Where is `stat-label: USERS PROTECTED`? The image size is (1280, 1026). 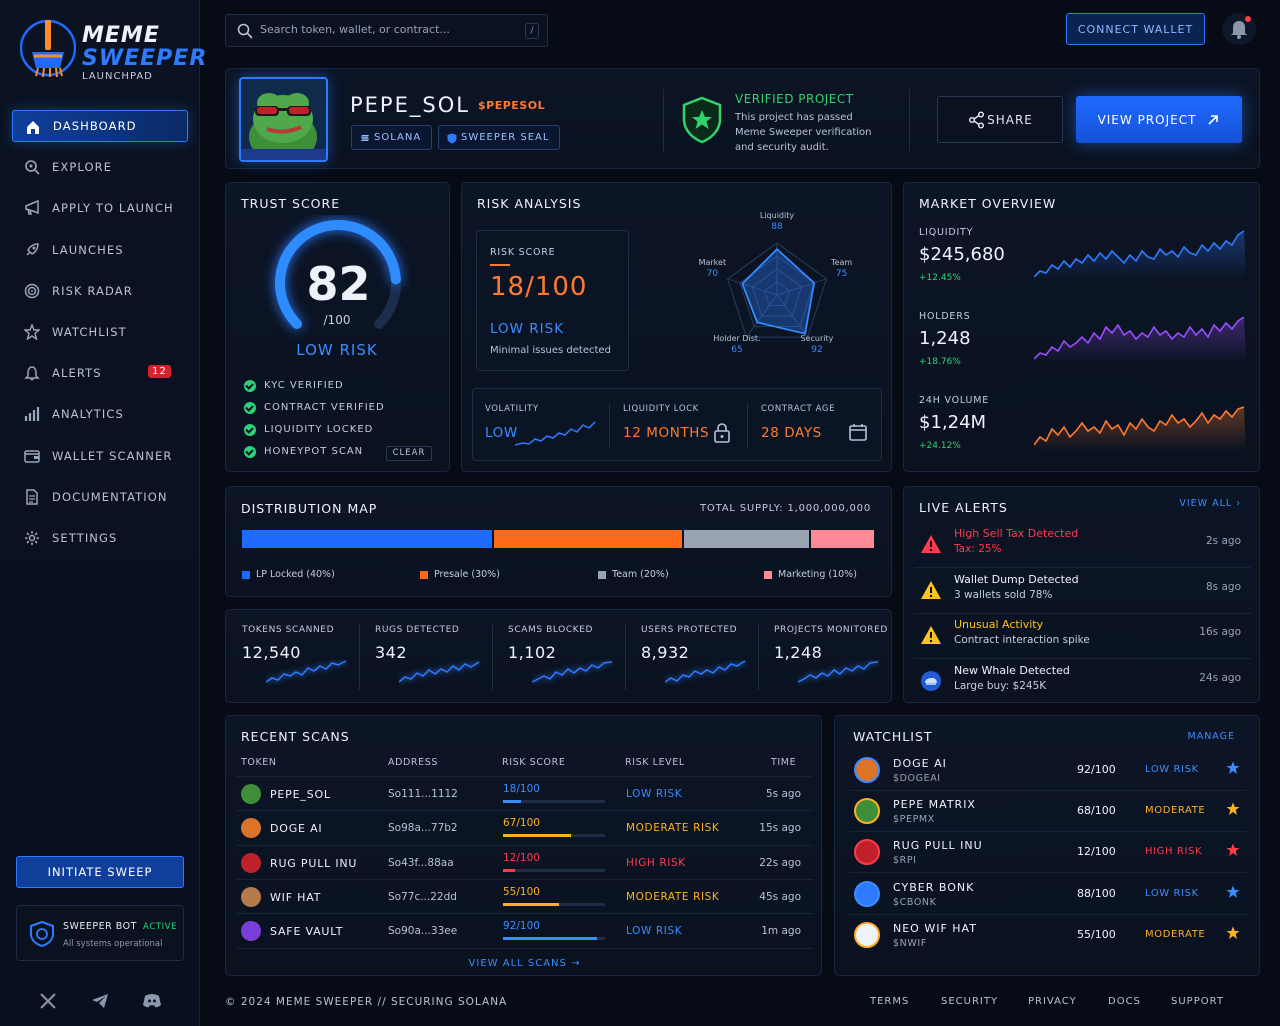 stat-label: USERS PROTECTED is located at coordinates (689, 630).